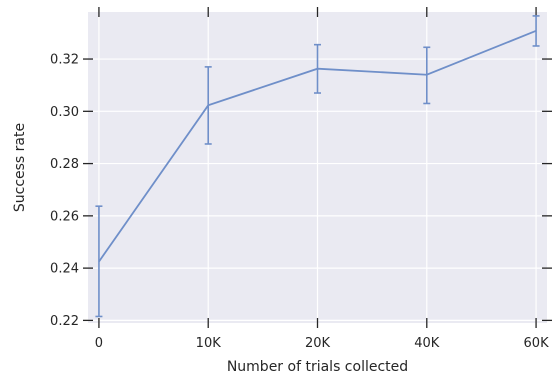  What do you see at coordinates (64, 321) in the screenshot?
I see `y-tick-label: 0.22` at bounding box center [64, 321].